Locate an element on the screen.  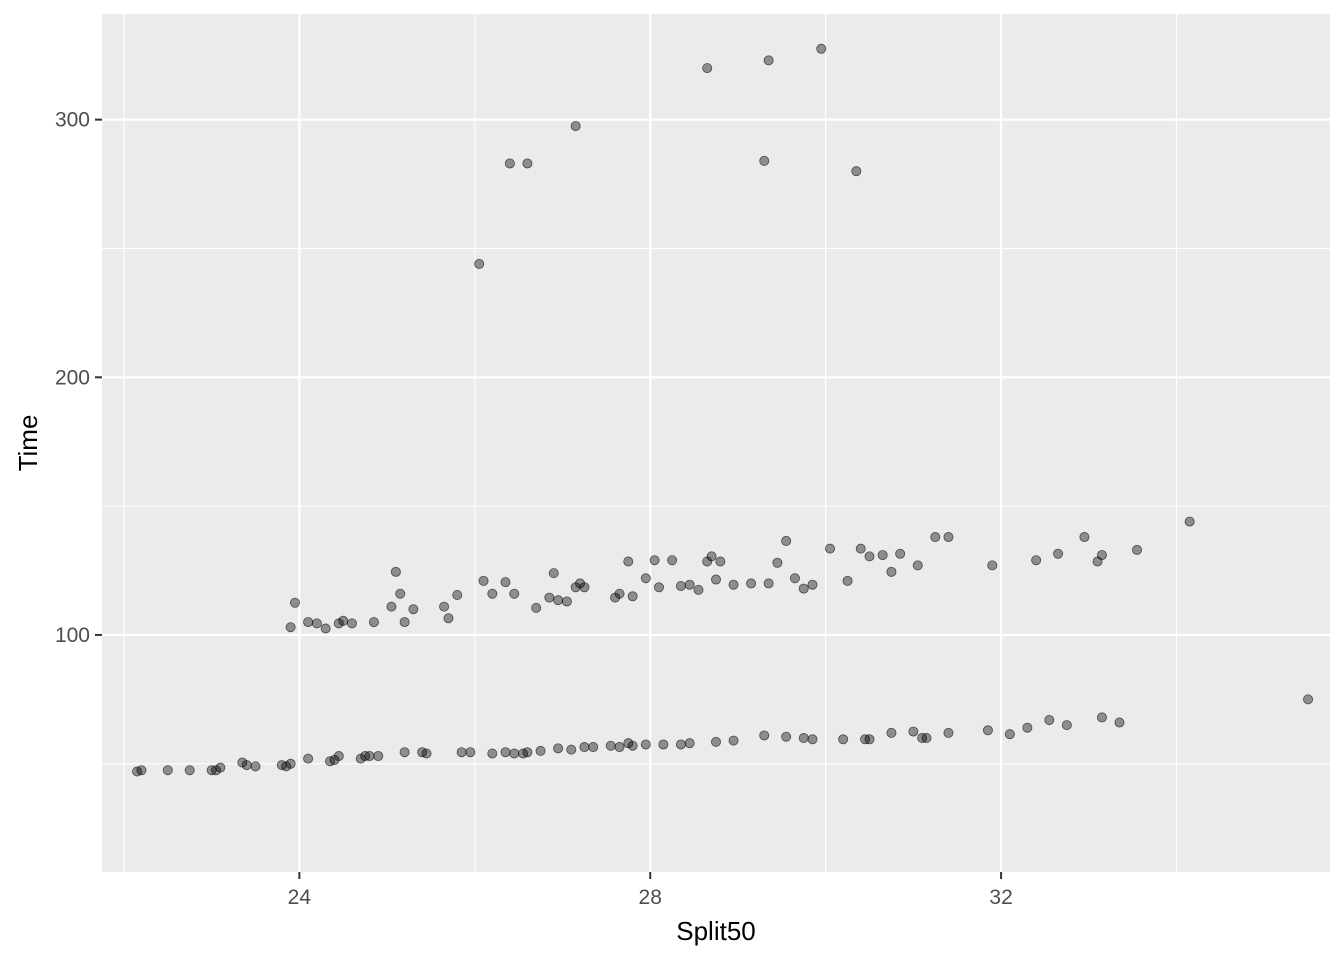
x-axis: 24 28 32 is located at coordinates (650, 890).